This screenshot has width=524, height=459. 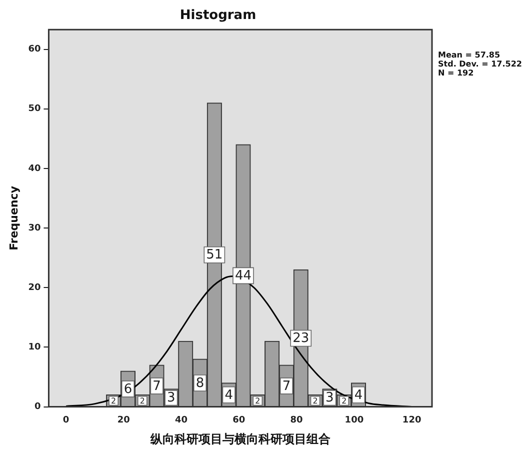 What do you see at coordinates (200, 383) in the screenshot?
I see `data-label: 8` at bounding box center [200, 383].